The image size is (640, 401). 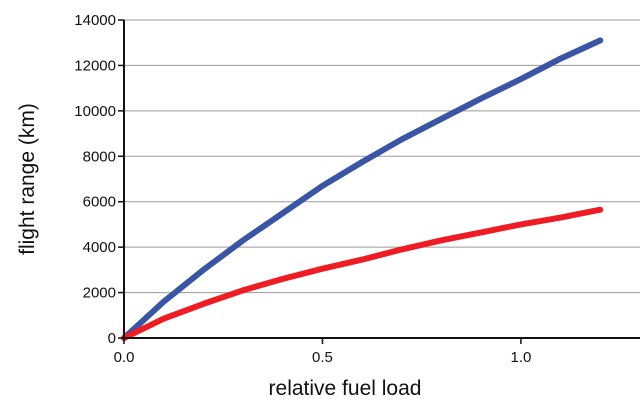 I want to click on y-tick-label-4: 8000, so click(x=99, y=156).